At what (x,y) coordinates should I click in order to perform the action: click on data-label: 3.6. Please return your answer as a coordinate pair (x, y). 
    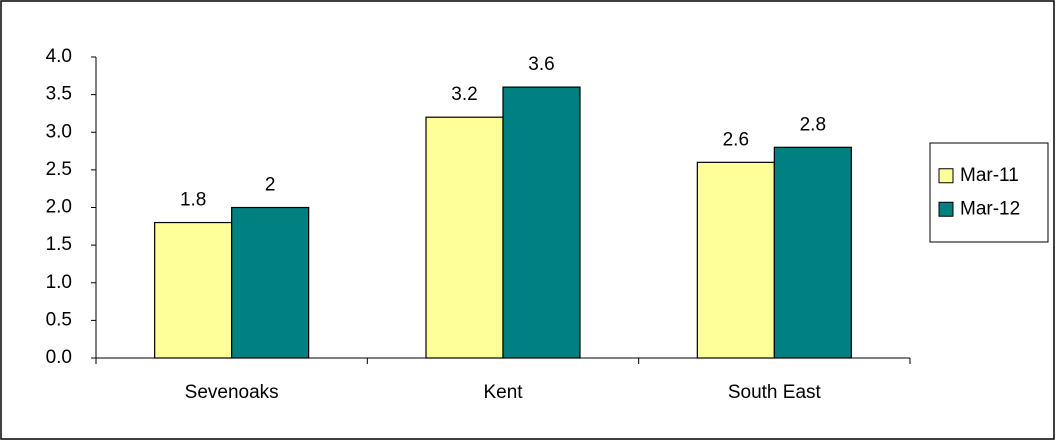
    Looking at the image, I should click on (541, 64).